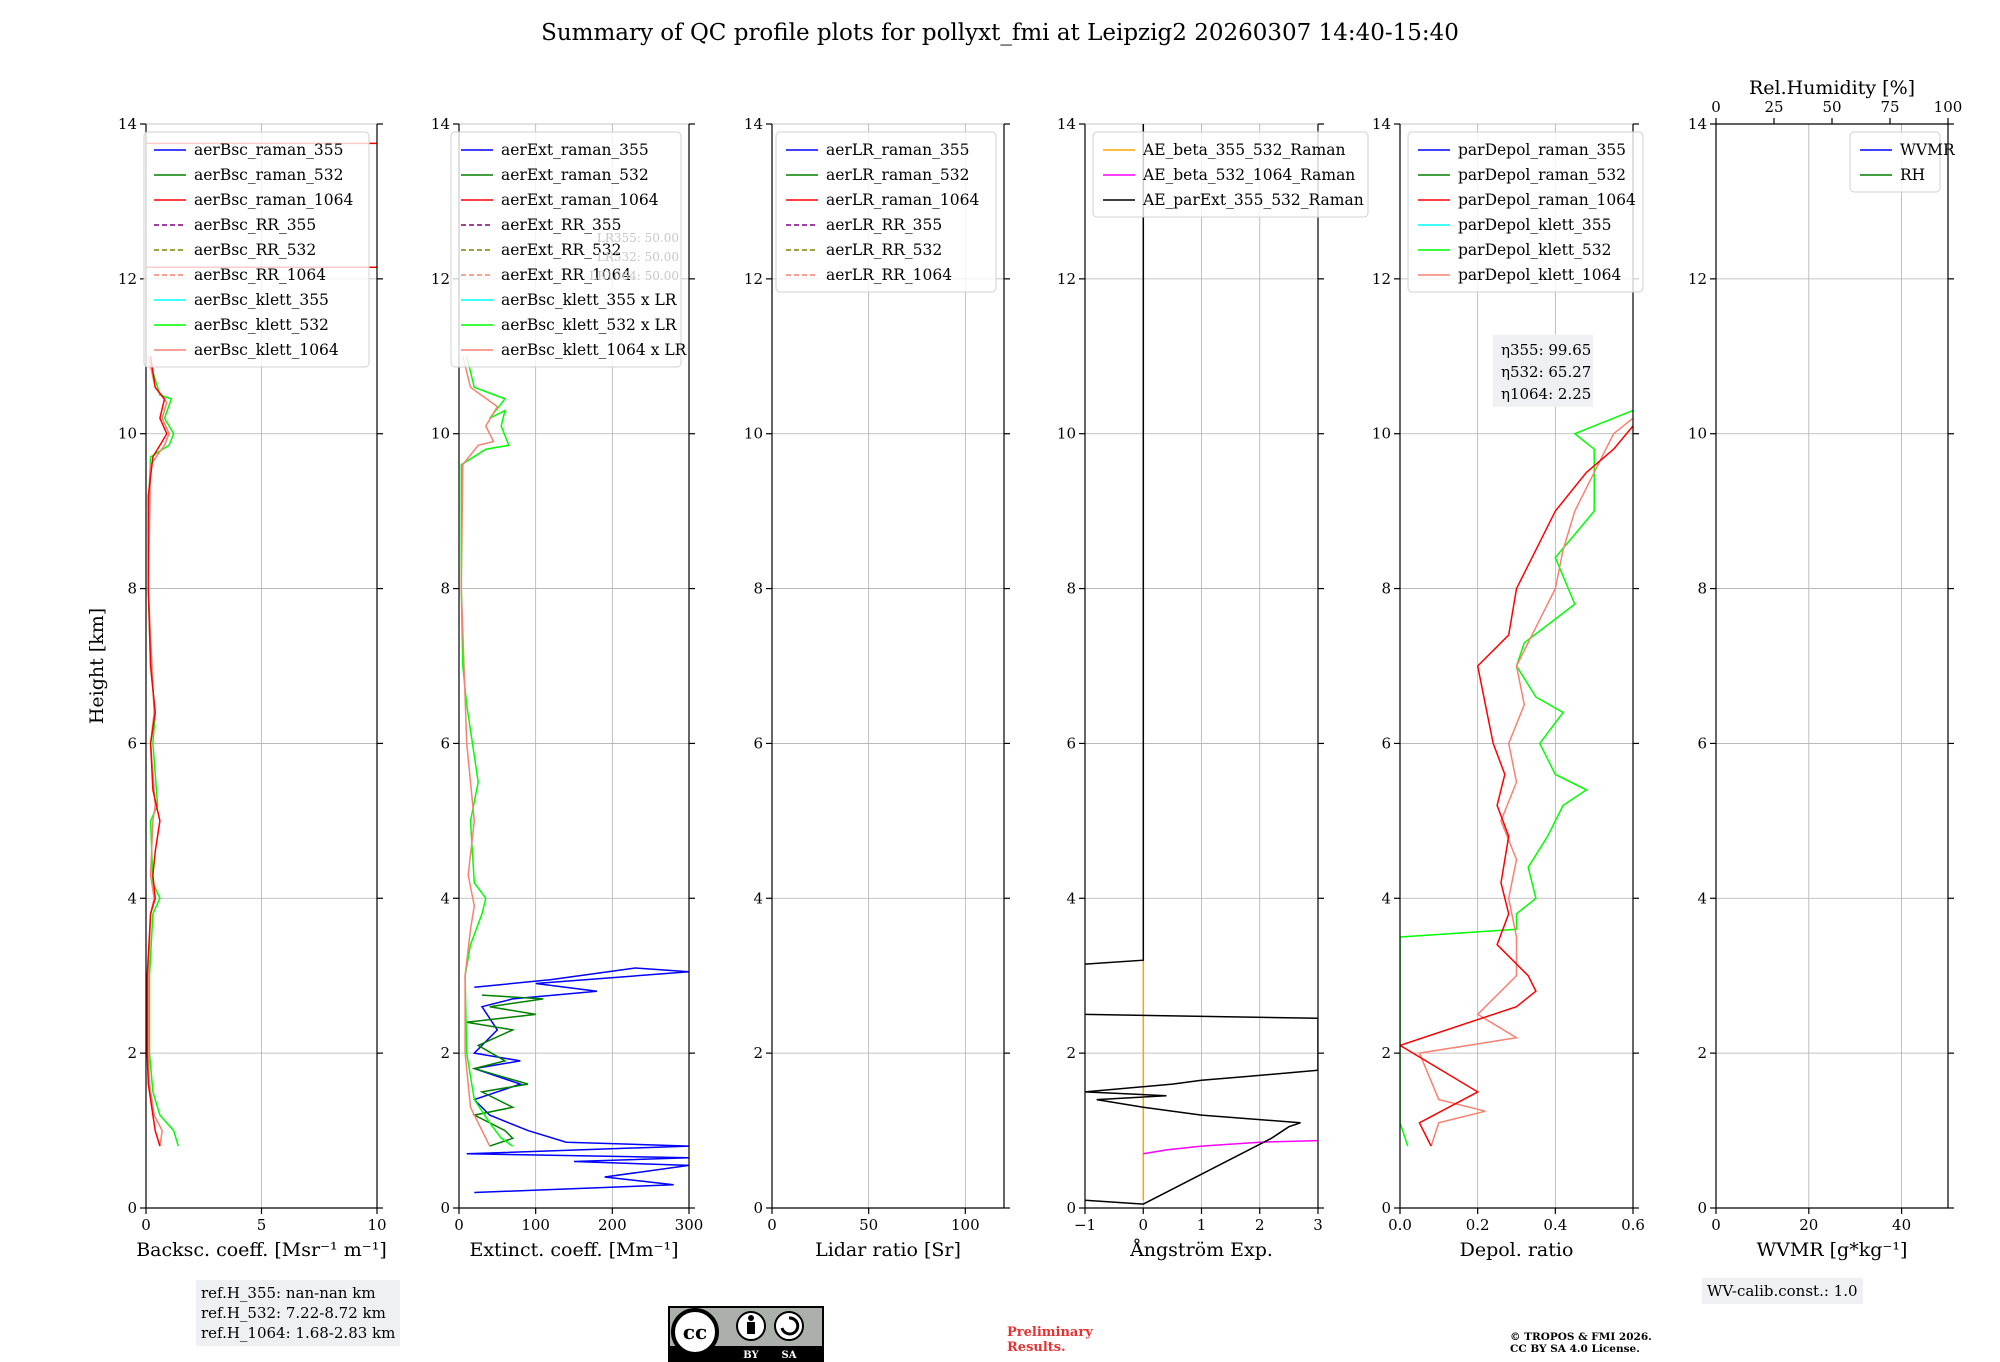 This screenshot has height=1362, width=2000. I want to click on legend-label: aerLR_RR_355, so click(884, 225).